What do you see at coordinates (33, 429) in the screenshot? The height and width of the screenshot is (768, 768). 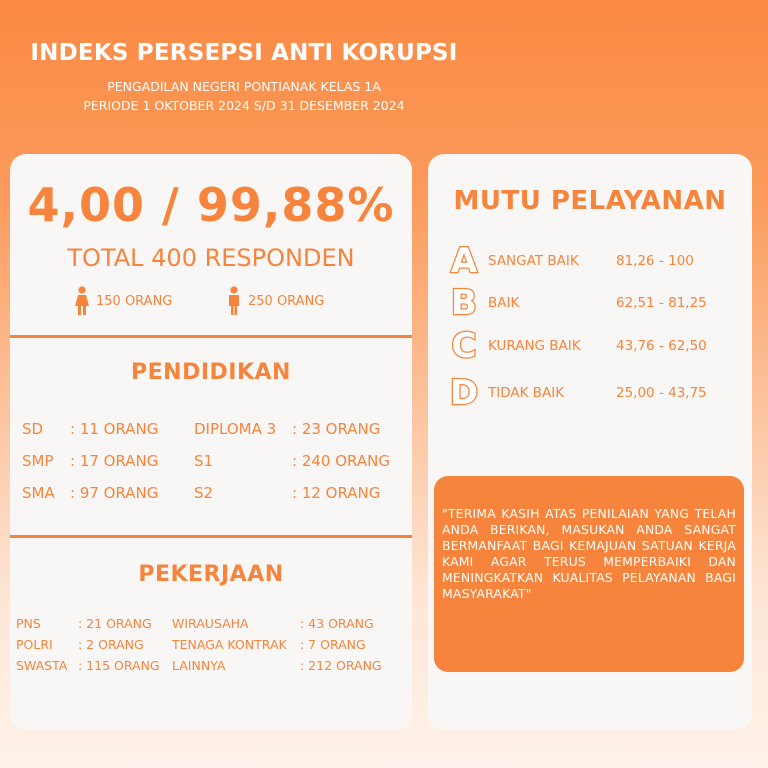 I see `edu-label: SD` at bounding box center [33, 429].